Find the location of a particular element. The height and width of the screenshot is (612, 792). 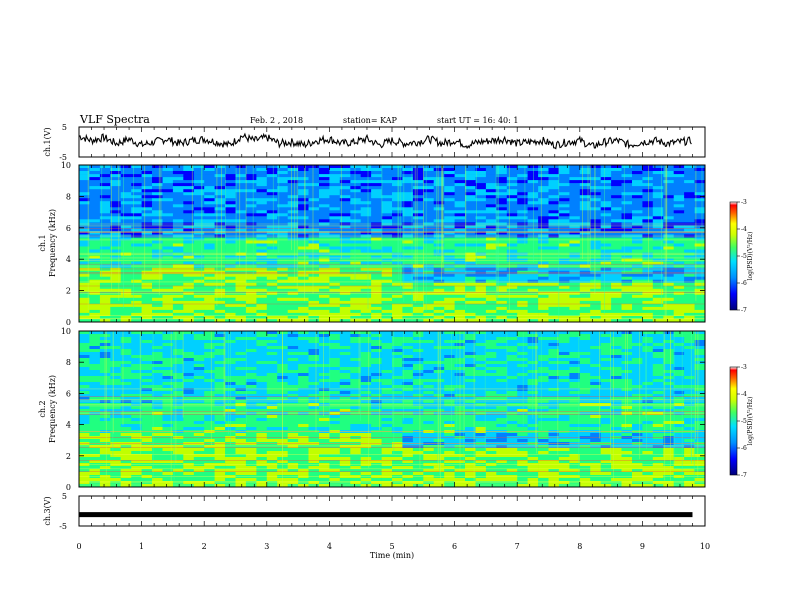

ch1-channel-label: ch.1 is located at coordinates (42, 242).